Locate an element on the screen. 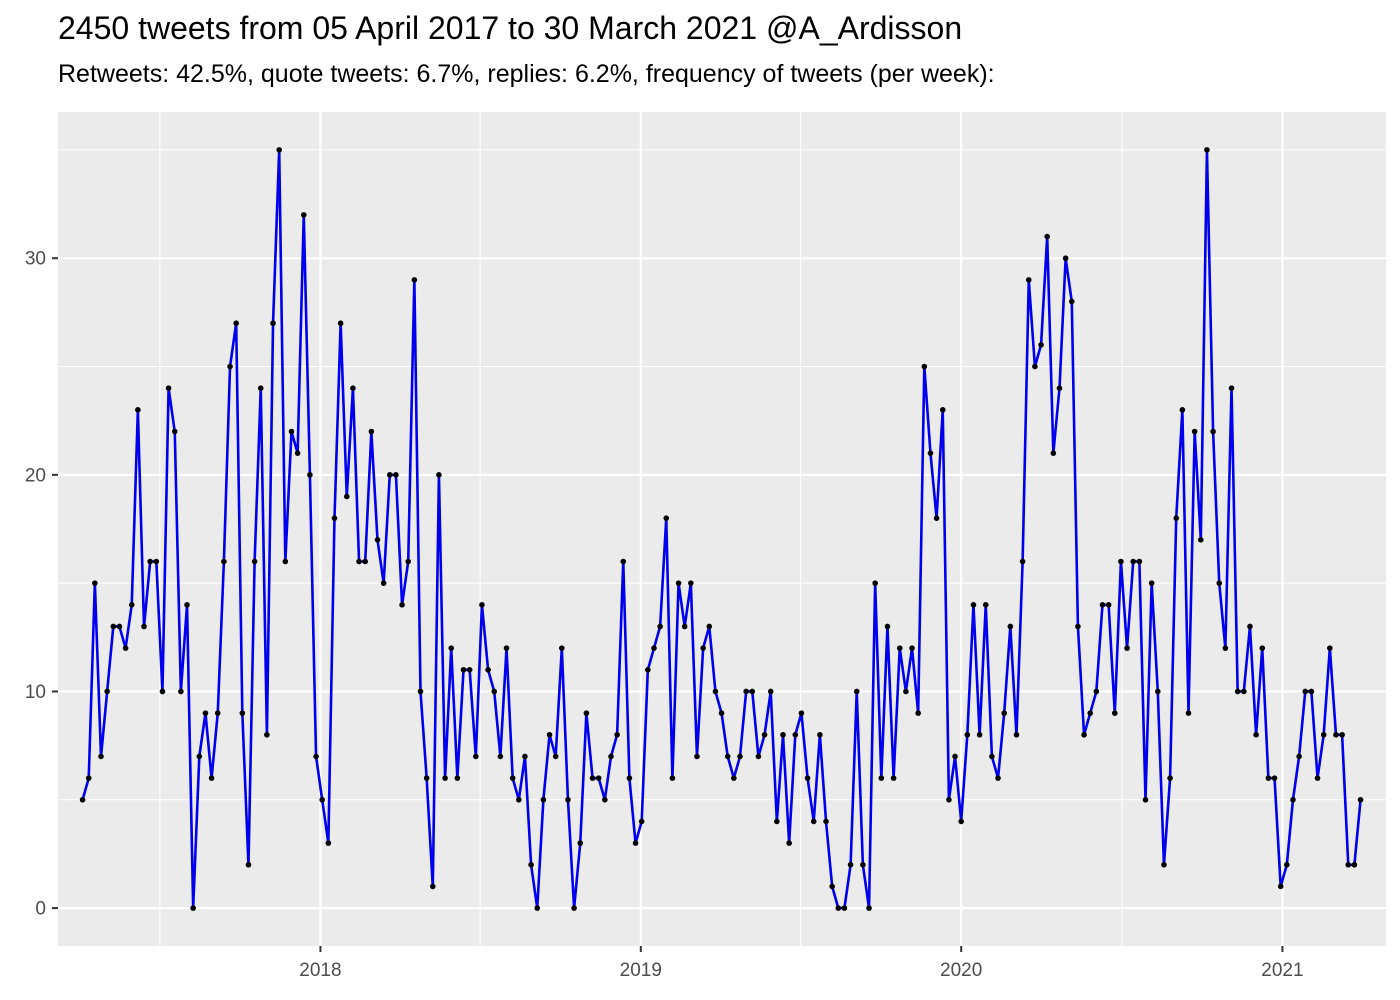 The width and height of the screenshot is (1400, 1000). y-tick-label: 20 is located at coordinates (35, 475).